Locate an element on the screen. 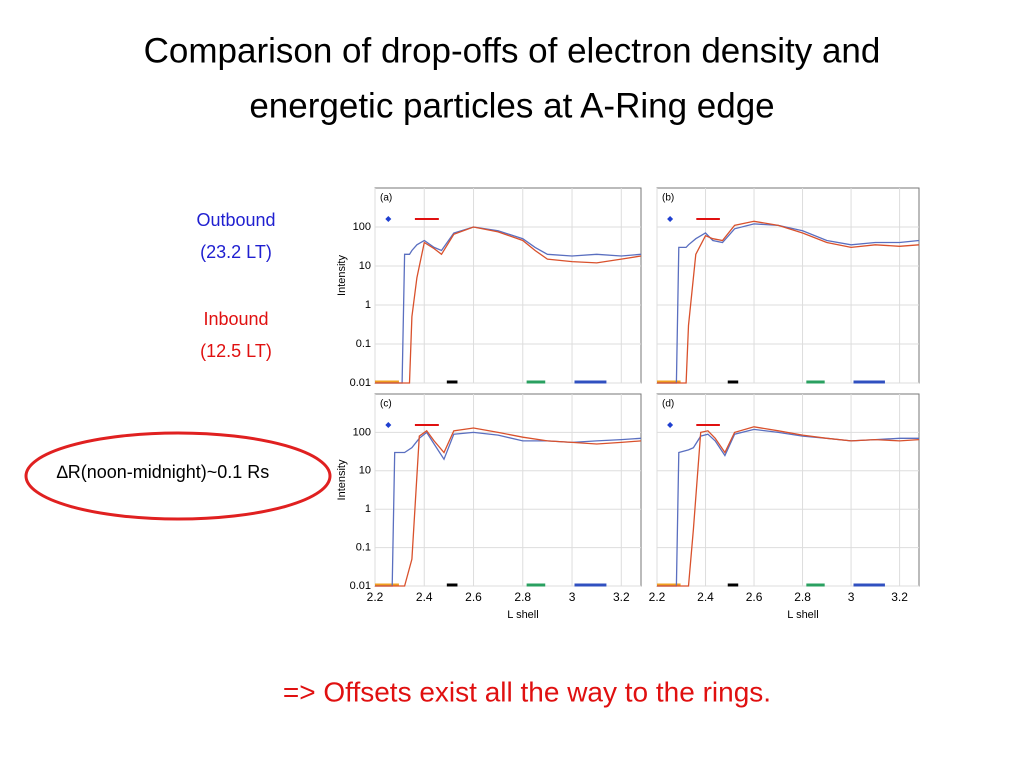  panel-label: (d) is located at coordinates (668, 404).